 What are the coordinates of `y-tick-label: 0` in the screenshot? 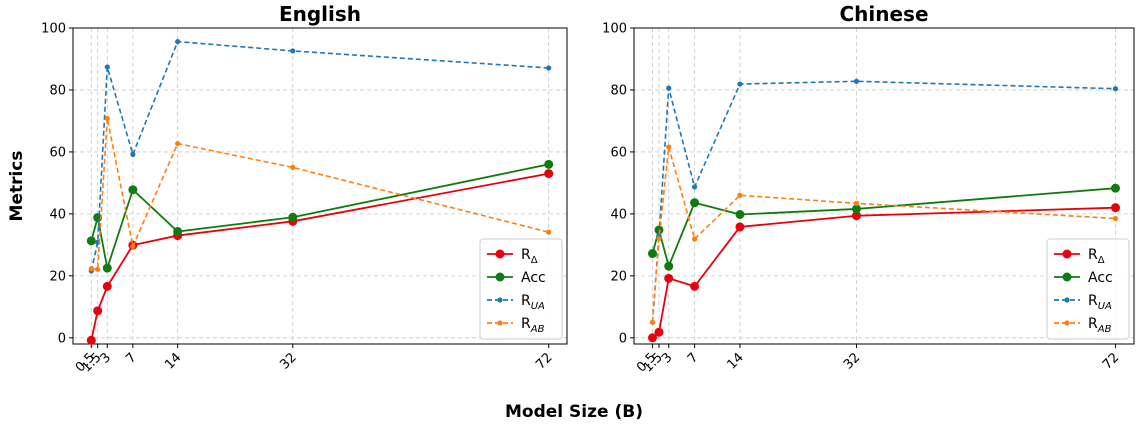 It's located at (623, 338).